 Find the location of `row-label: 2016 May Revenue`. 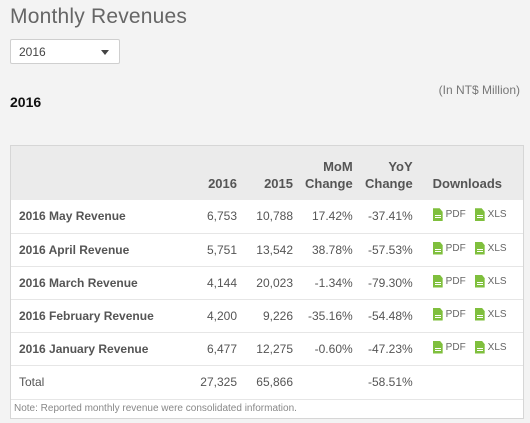

row-label: 2016 May Revenue is located at coordinates (72, 216).